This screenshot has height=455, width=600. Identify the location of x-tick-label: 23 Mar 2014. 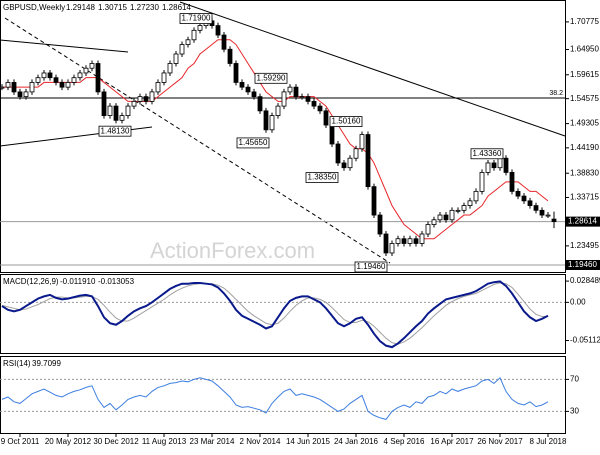
(212, 441).